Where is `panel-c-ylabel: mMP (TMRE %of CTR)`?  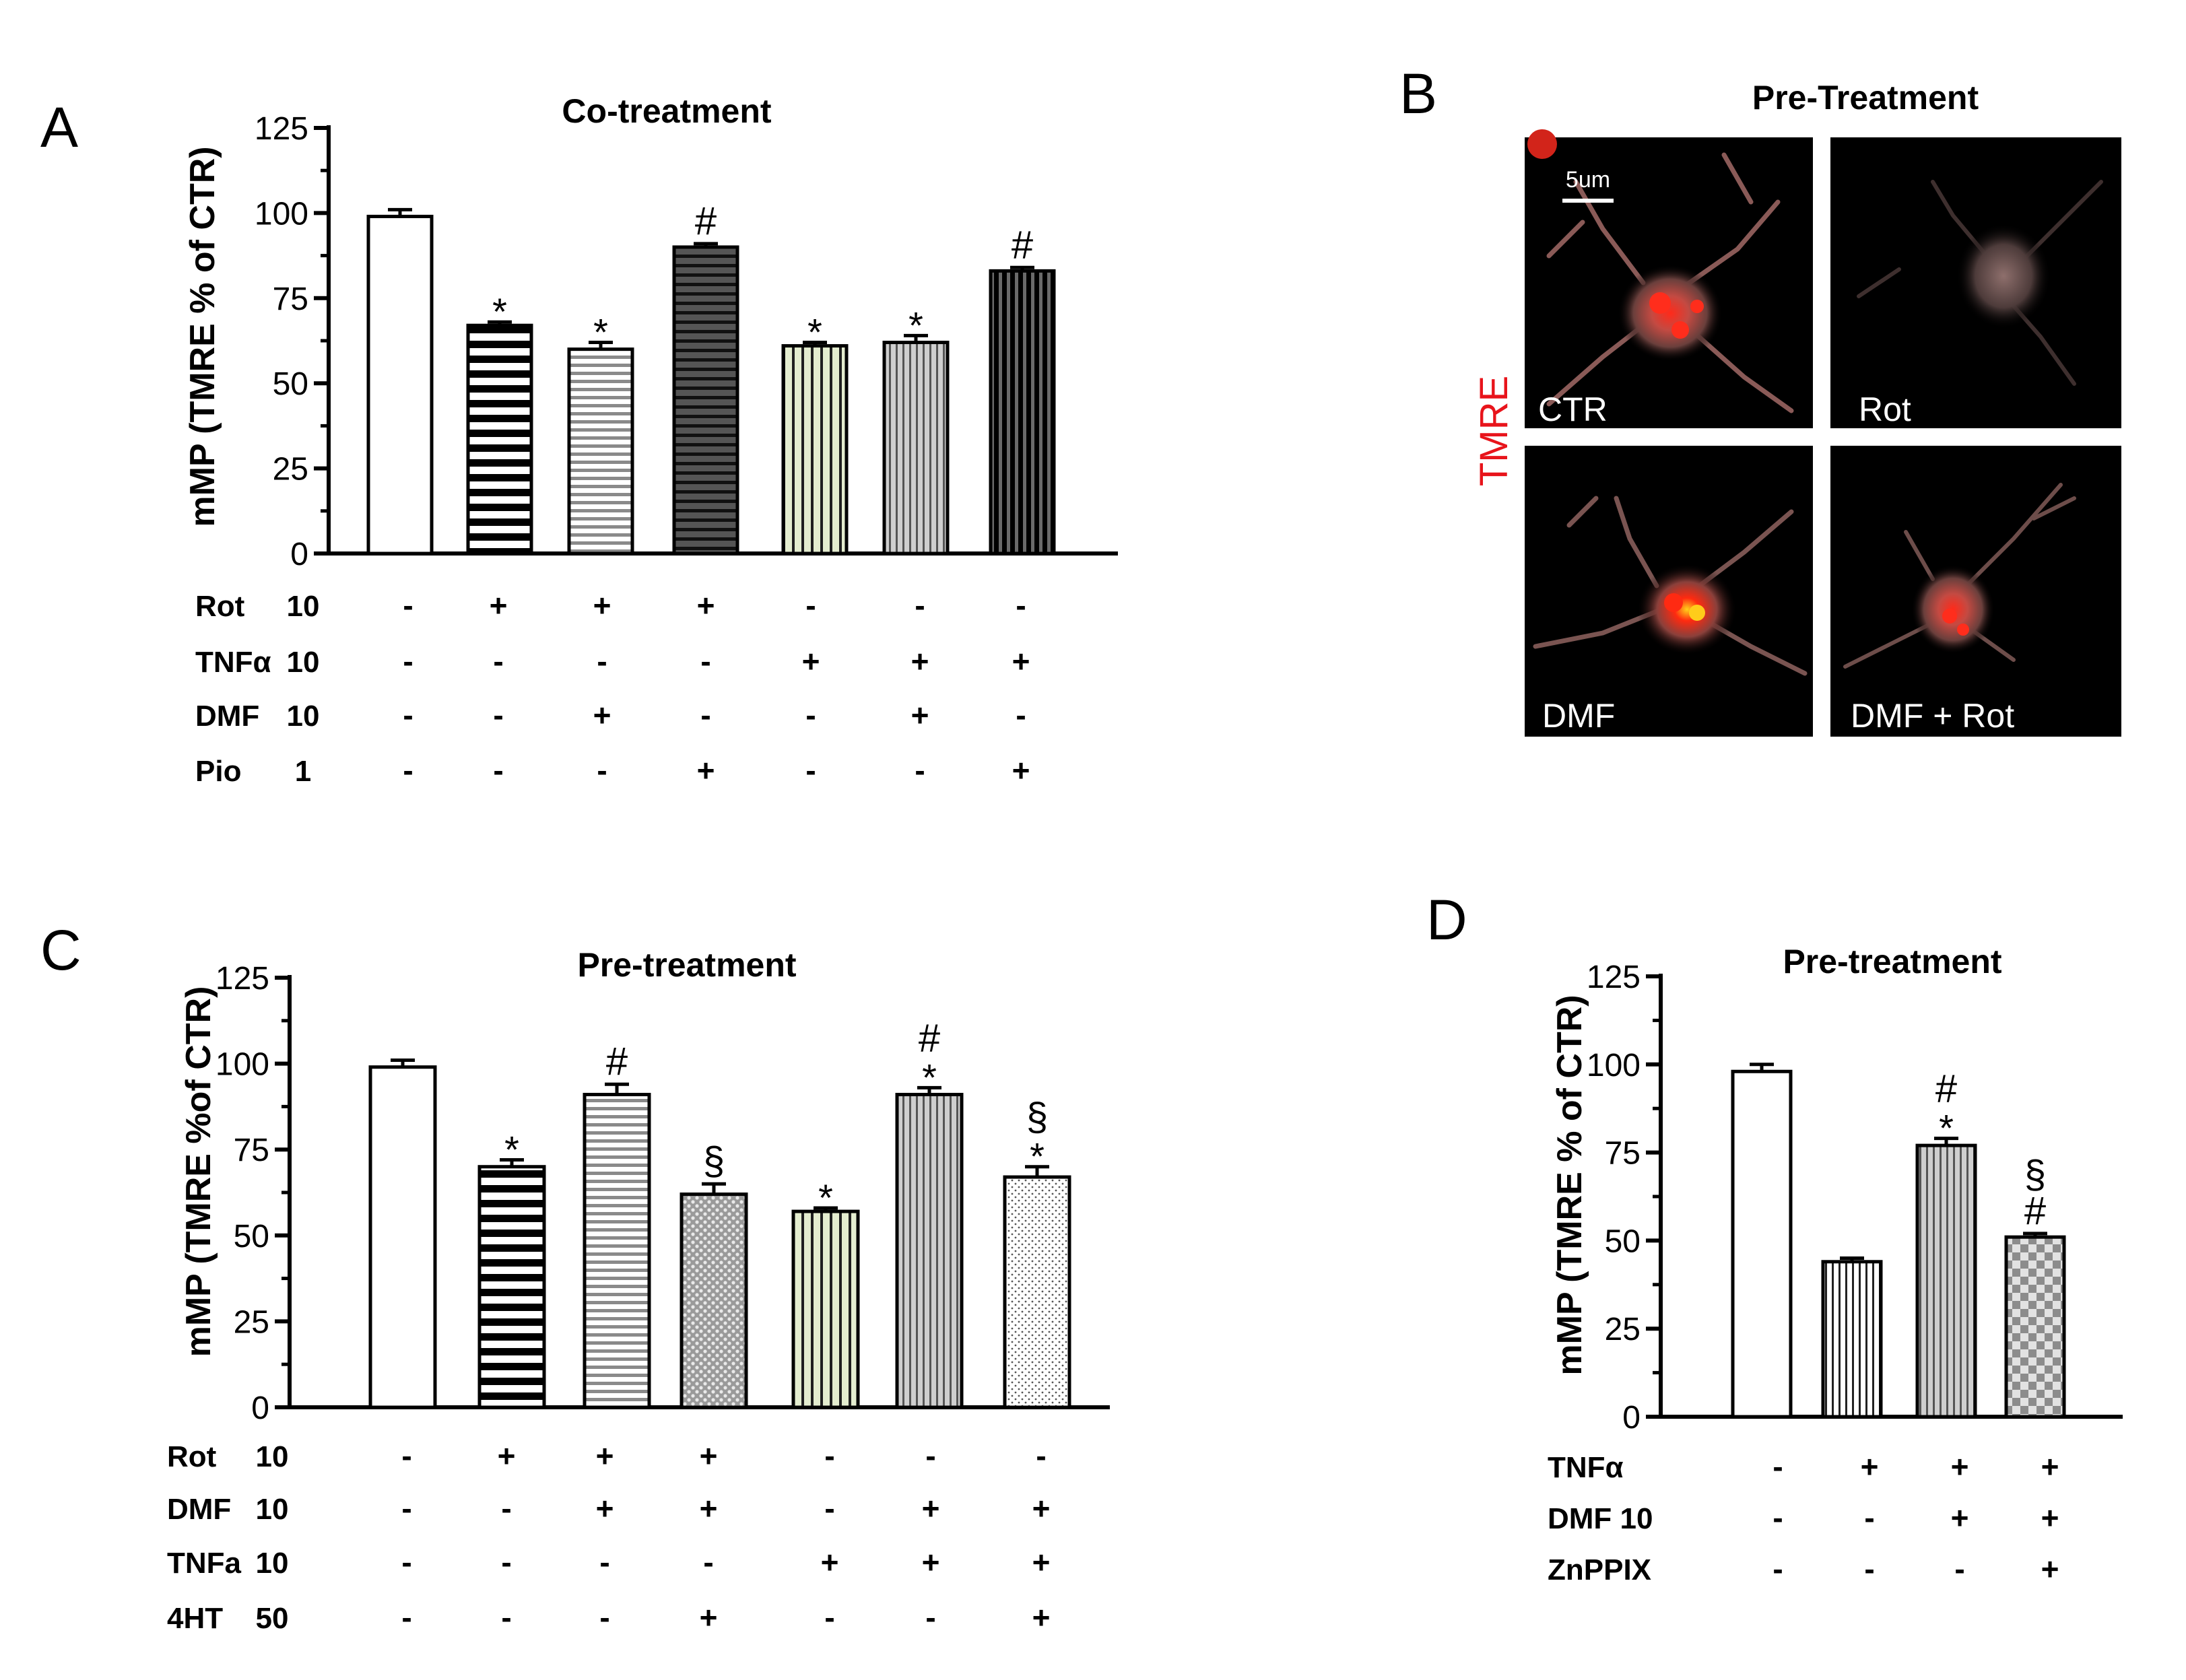
panel-c-ylabel: mMP (TMRE %of CTR) is located at coordinates (198, 1172).